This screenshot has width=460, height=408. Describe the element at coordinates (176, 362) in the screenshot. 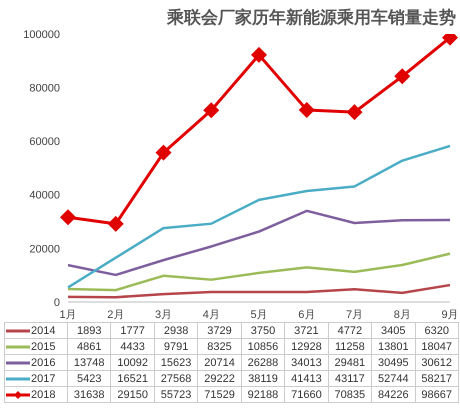

I see `data-label: 15623` at that location.